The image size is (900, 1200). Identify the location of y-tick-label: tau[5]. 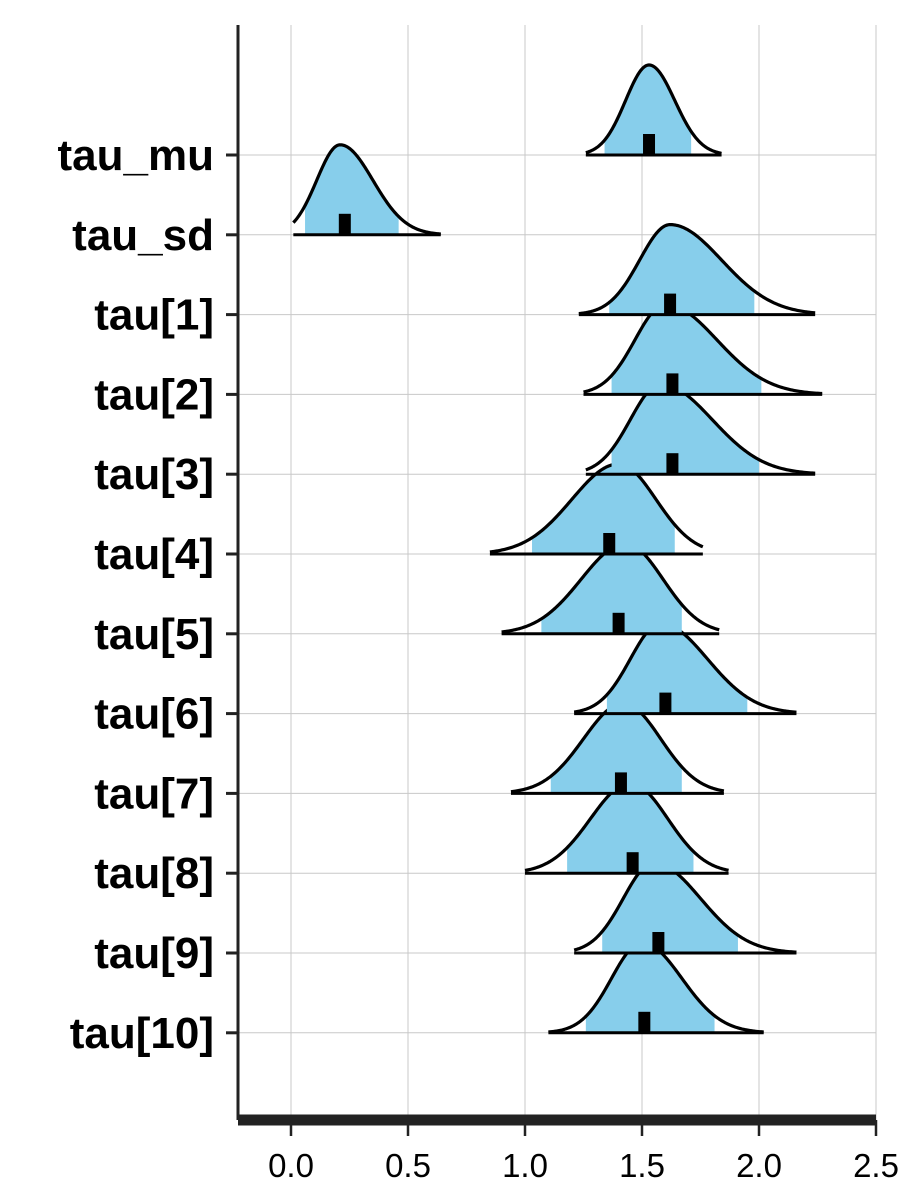
(154, 634).